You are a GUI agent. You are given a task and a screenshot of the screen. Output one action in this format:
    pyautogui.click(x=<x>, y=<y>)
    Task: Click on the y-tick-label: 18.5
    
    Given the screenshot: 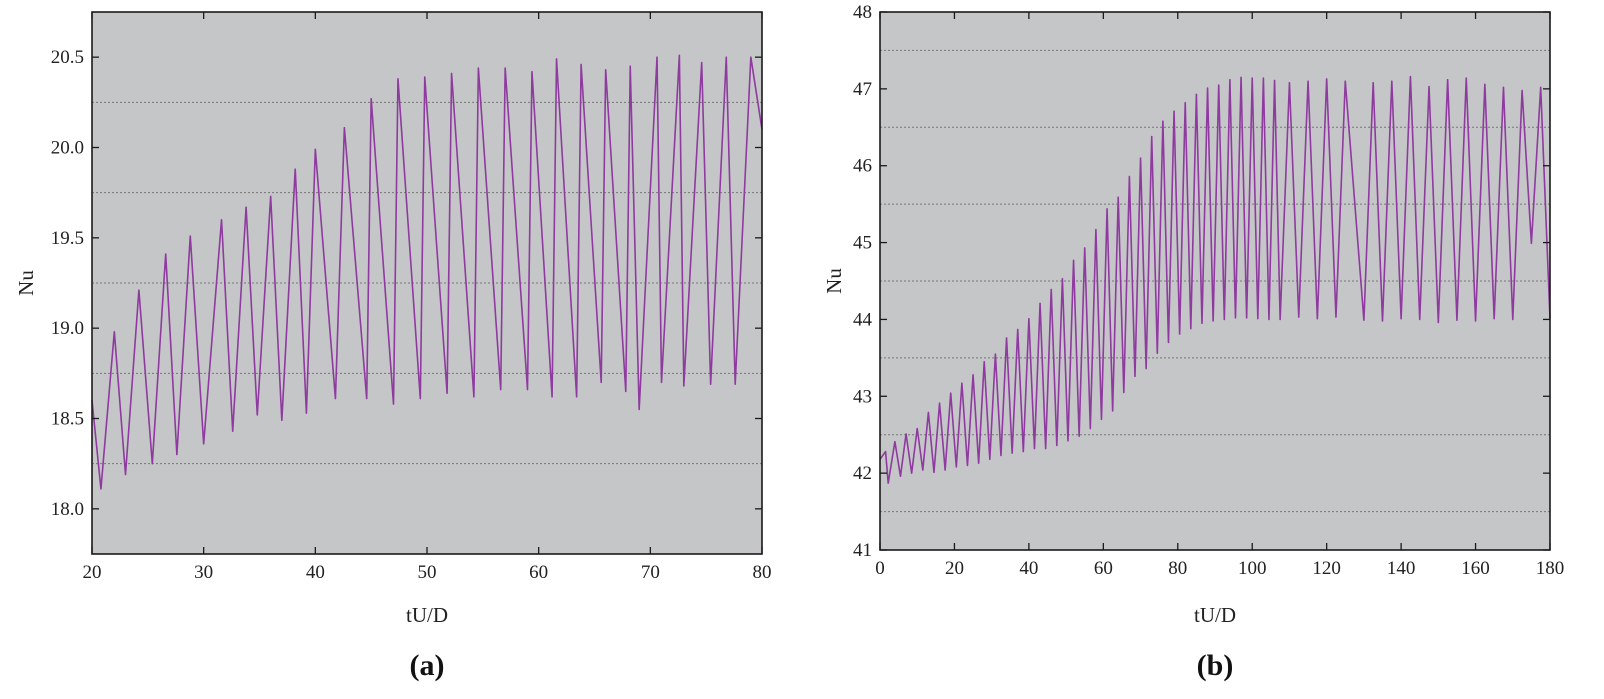 What is the action you would take?
    pyautogui.click(x=67, y=419)
    